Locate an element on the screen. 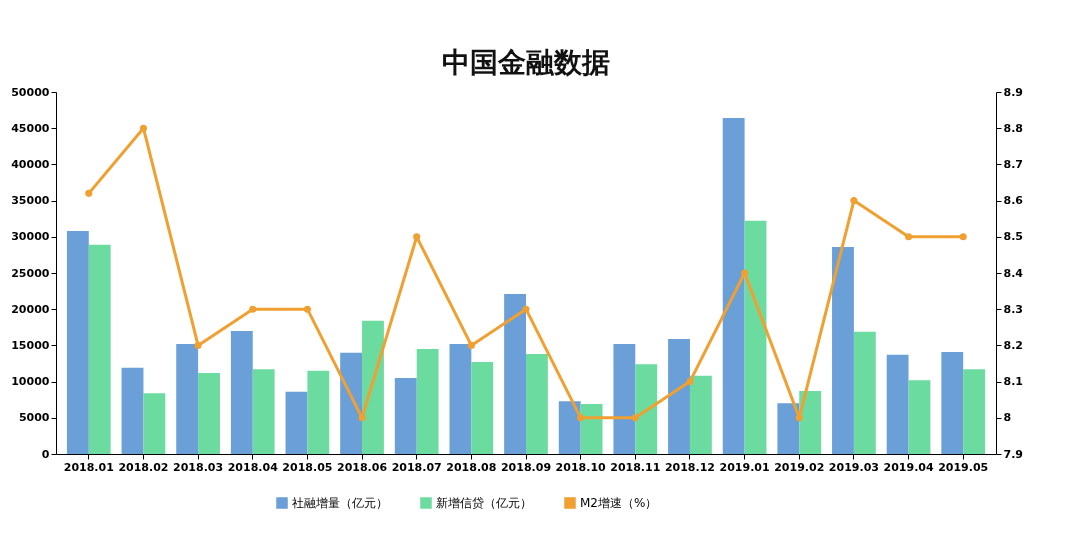 This screenshot has width=1080, height=553. x-tick-label: 2018.09 is located at coordinates (526, 467).